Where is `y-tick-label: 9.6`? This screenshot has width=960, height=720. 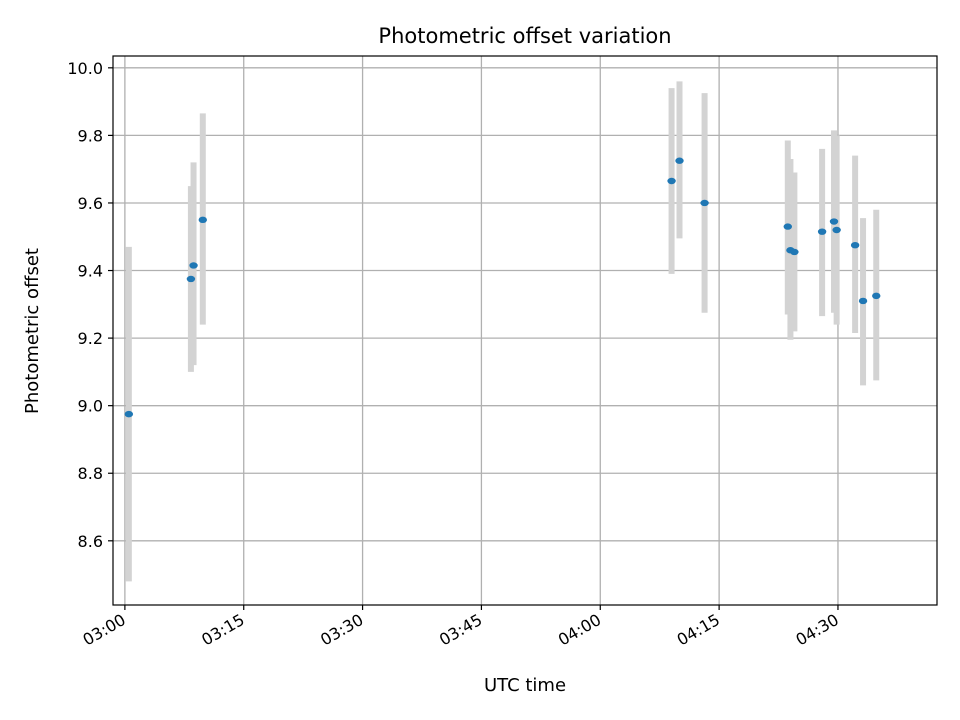 y-tick-label: 9.6 is located at coordinates (90, 203).